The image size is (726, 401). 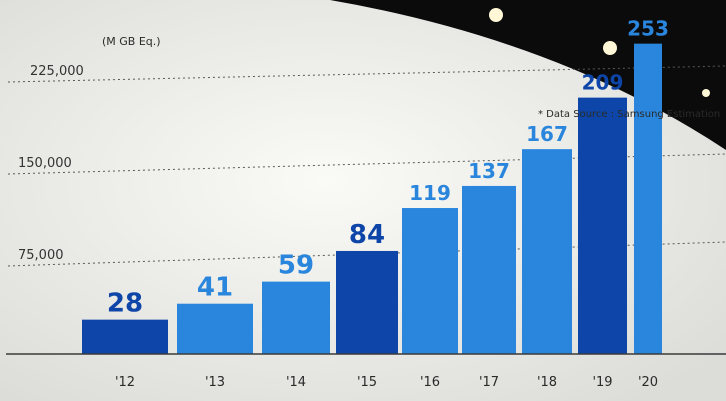 I want to click on x-category-label: '16, so click(x=430, y=382).